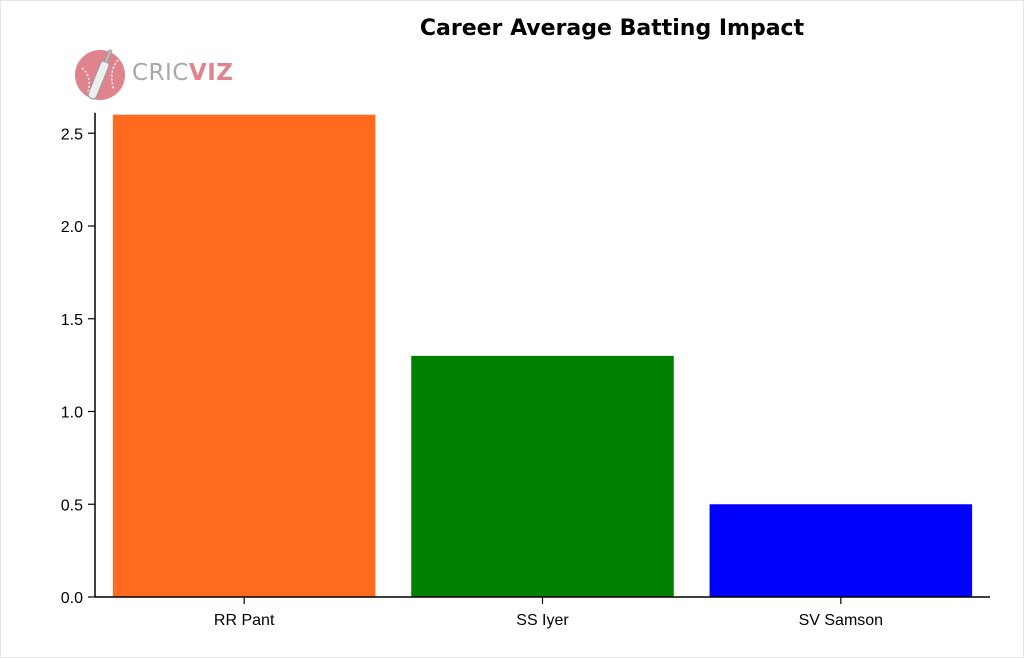 The height and width of the screenshot is (658, 1024). I want to click on cricviz-logo: CRICVIZ, so click(154, 75).